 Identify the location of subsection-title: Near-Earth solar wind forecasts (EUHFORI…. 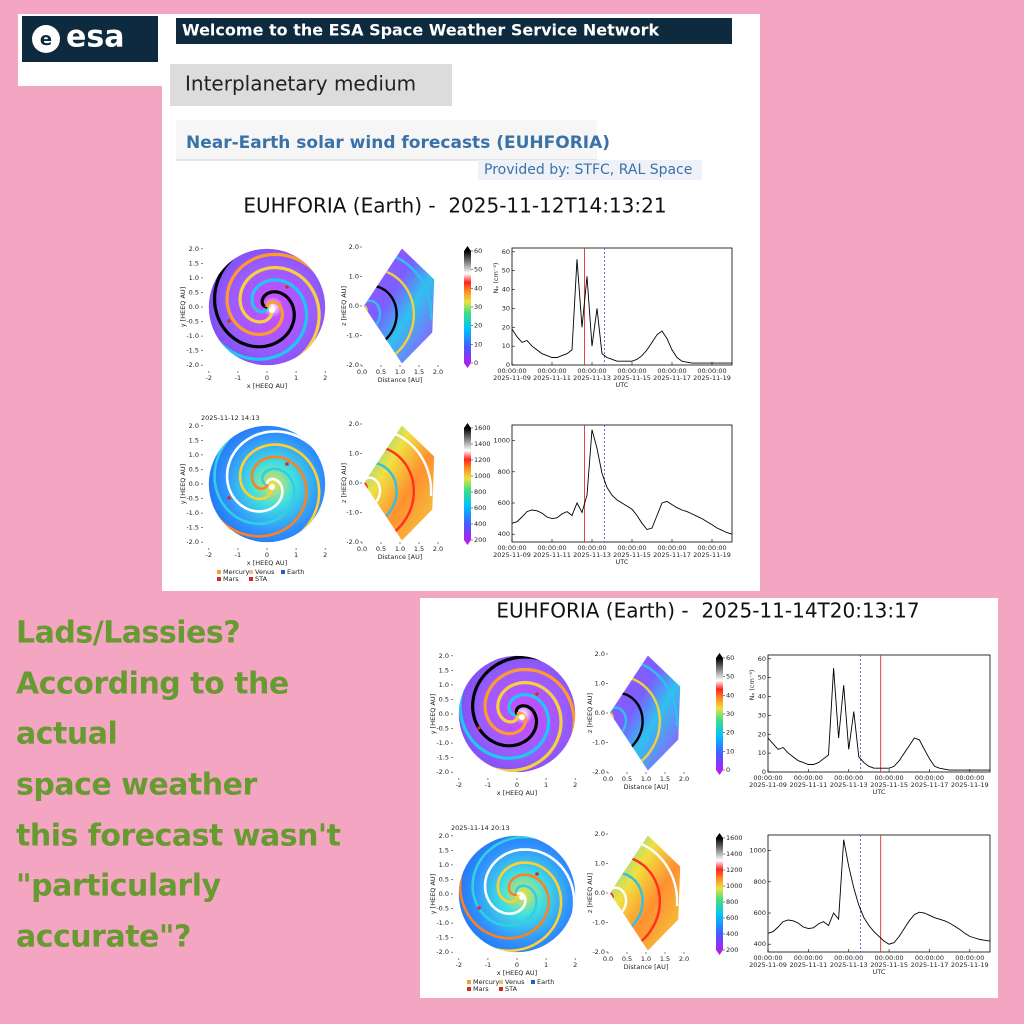
(398, 143).